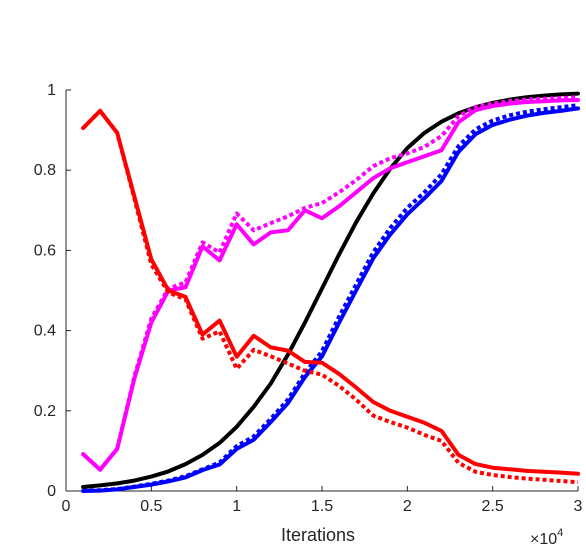  Describe the element at coordinates (51, 491) in the screenshot. I see `y-tick-label: 0` at that location.